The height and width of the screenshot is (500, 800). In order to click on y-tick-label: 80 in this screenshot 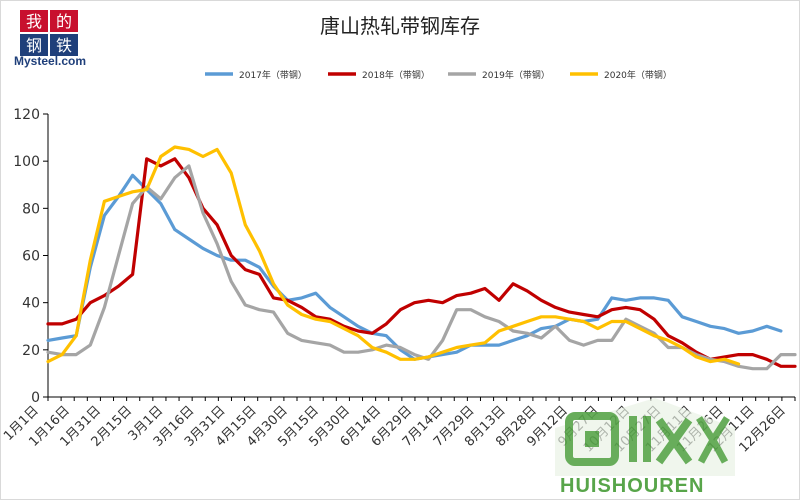, I will do `click(31, 209)`.